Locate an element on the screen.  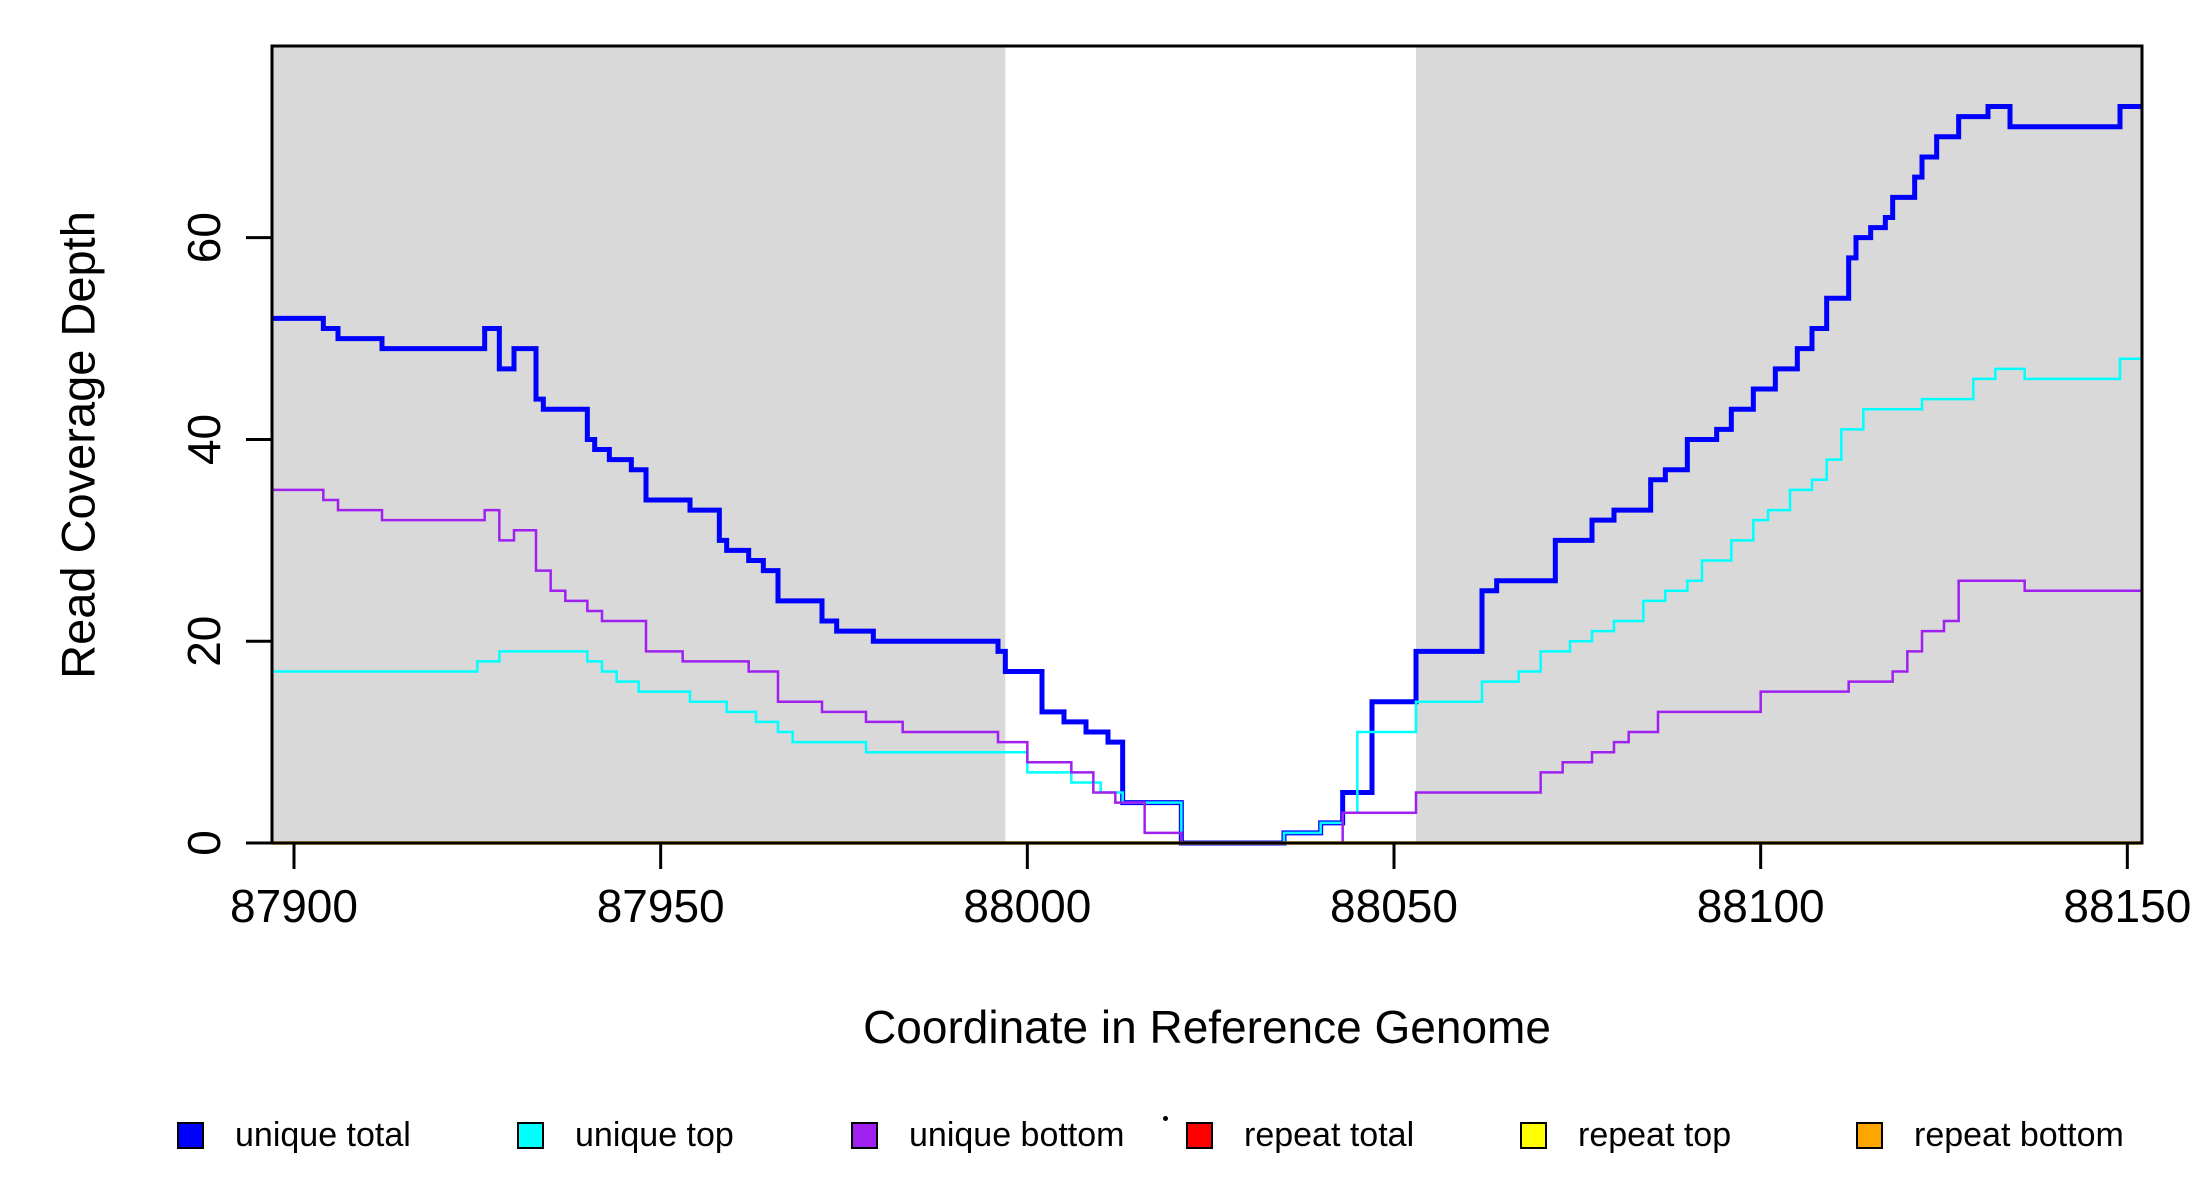
x-tick-label: 87950 is located at coordinates (661, 906).